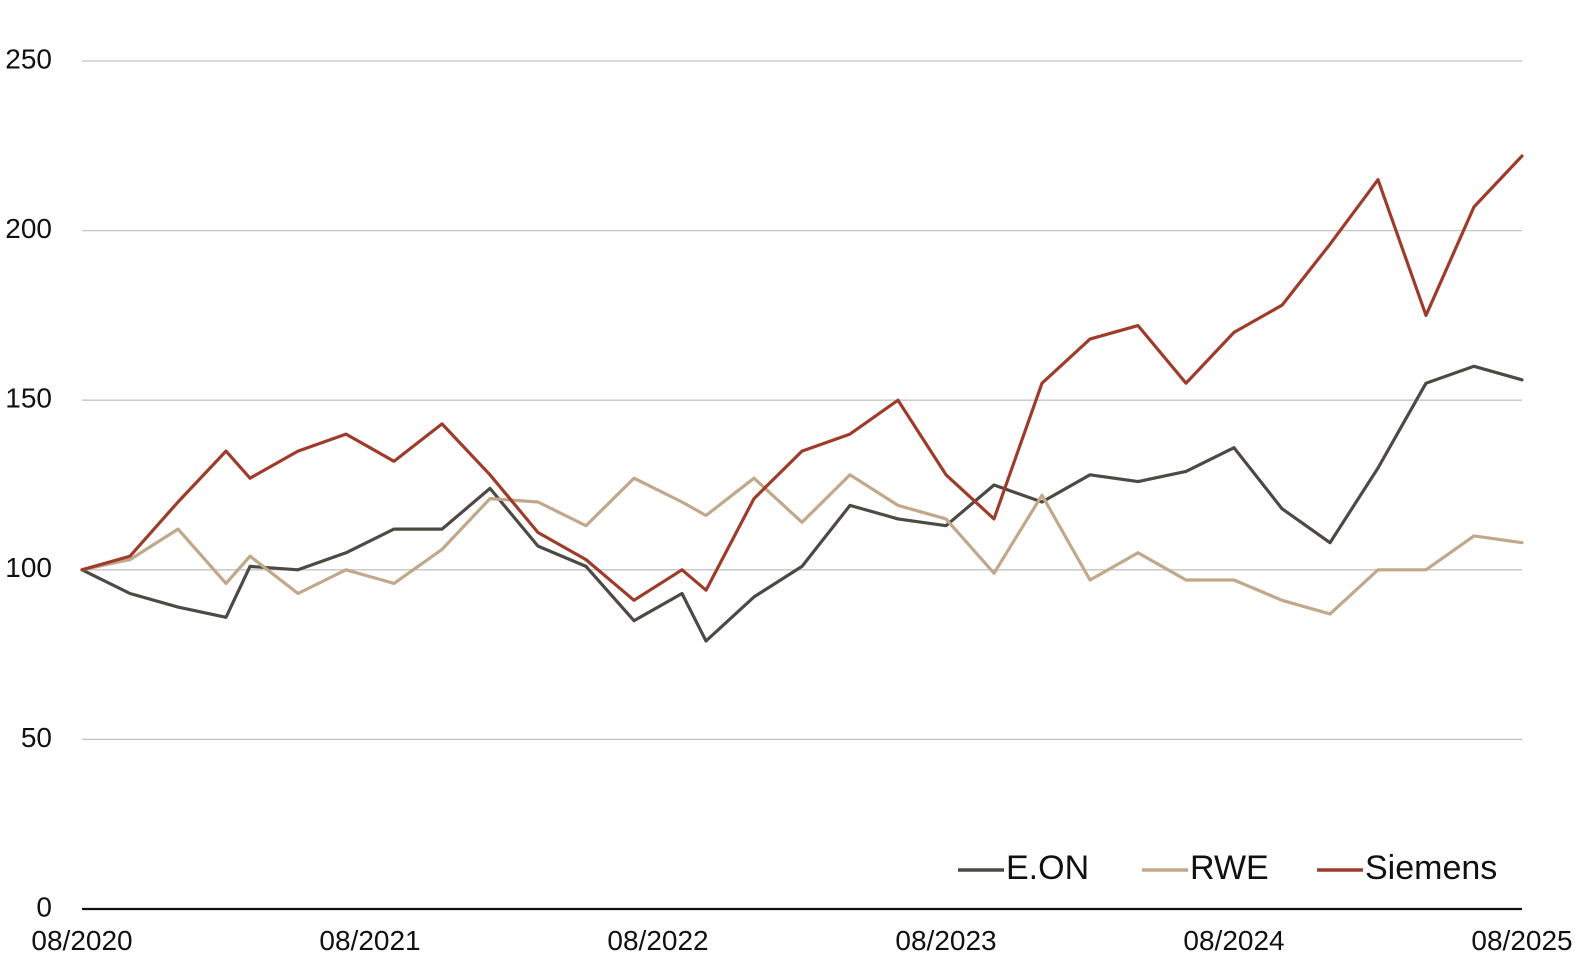  I want to click on y-tick-label: 0, so click(44, 906).